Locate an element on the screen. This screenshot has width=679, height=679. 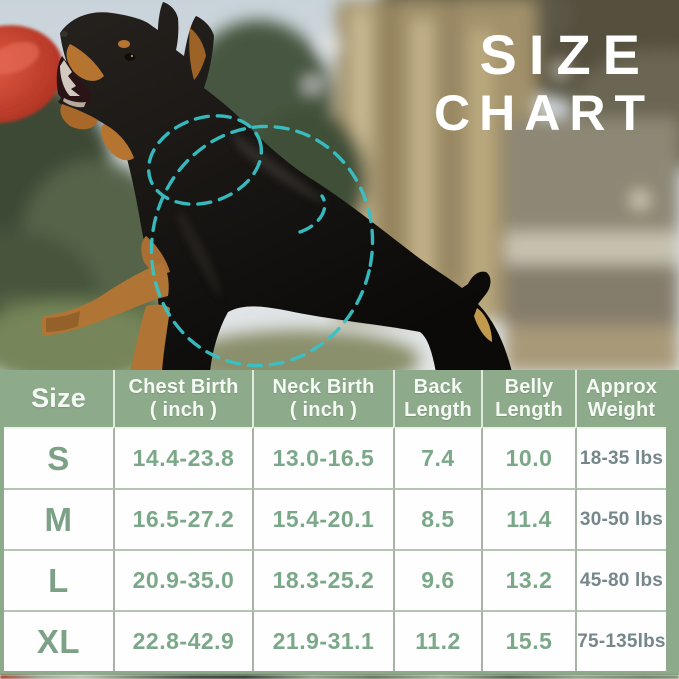
col-header-neck: Neck Birth ( inch ) is located at coordinates (324, 398).